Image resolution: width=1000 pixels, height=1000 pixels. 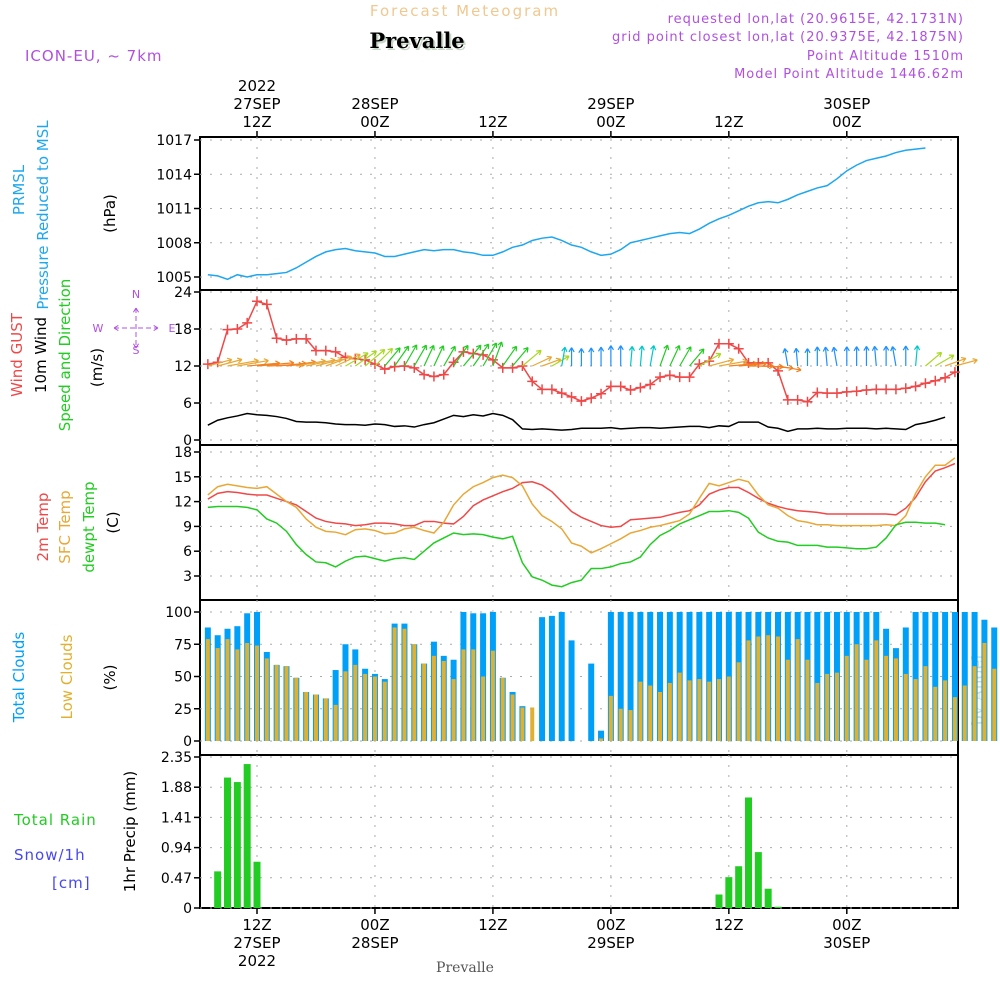 What do you see at coordinates (94, 56) in the screenshot?
I see `model-label: ICON-EU, ~ 7km` at bounding box center [94, 56].